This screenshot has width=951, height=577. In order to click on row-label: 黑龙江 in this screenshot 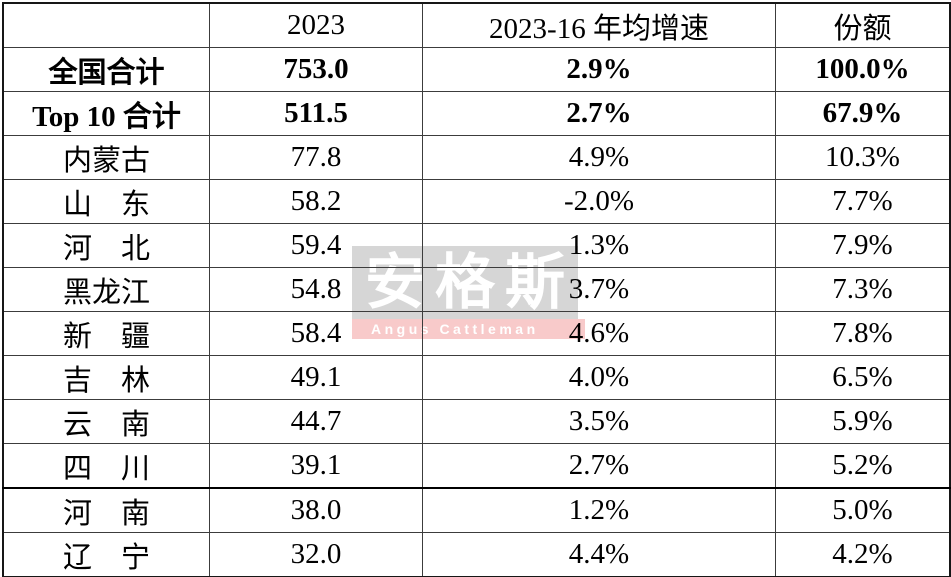, I will do `click(106, 289)`.